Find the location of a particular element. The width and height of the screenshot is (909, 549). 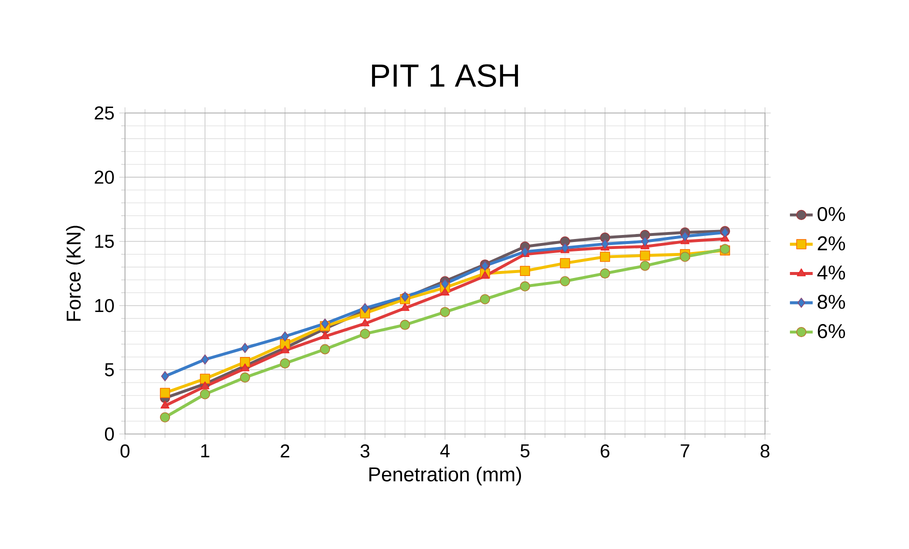

x-tick-label: 7 is located at coordinates (685, 451).